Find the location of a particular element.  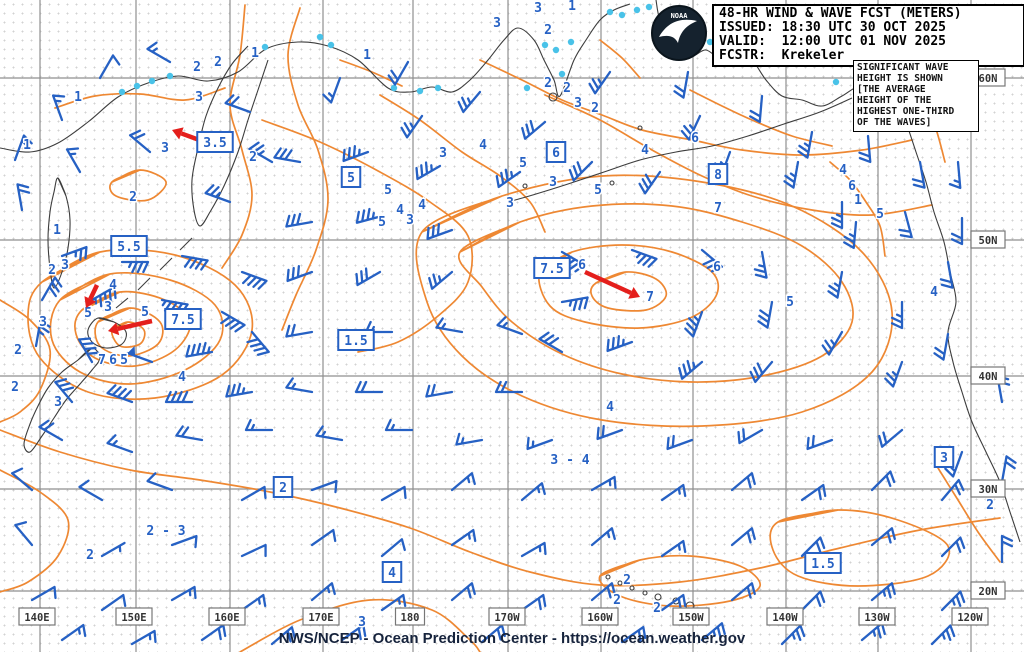

wave-height-value: 5.5 is located at coordinates (128, 247).